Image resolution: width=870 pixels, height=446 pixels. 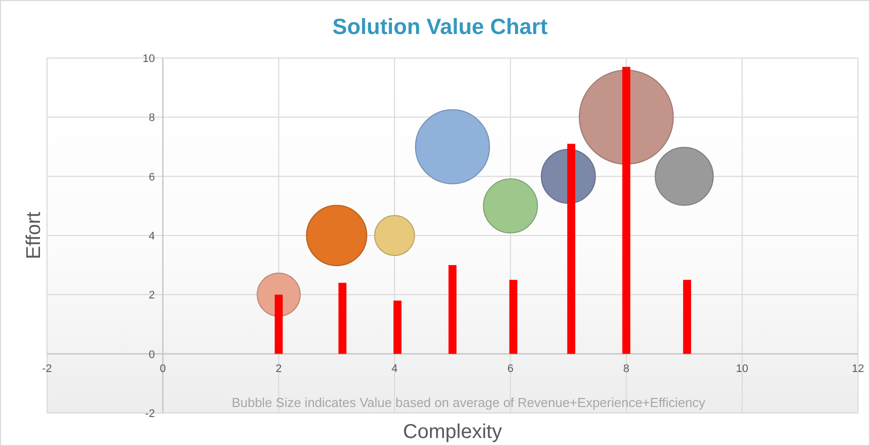 What do you see at coordinates (148, 59) in the screenshot?
I see `y-tick-label: 10` at bounding box center [148, 59].